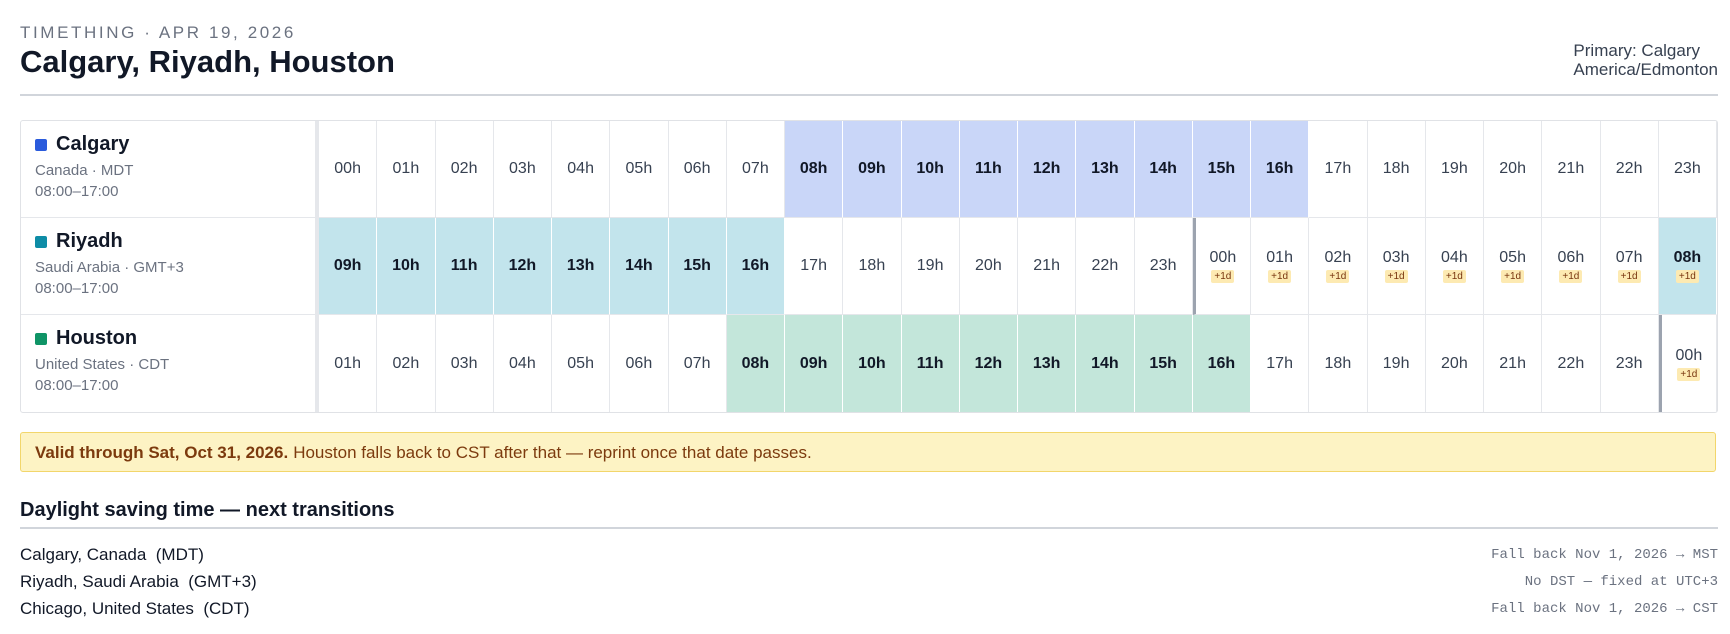  What do you see at coordinates (109, 267) in the screenshot?
I see `zone-region: Saudi Arabia · GMT+3` at bounding box center [109, 267].